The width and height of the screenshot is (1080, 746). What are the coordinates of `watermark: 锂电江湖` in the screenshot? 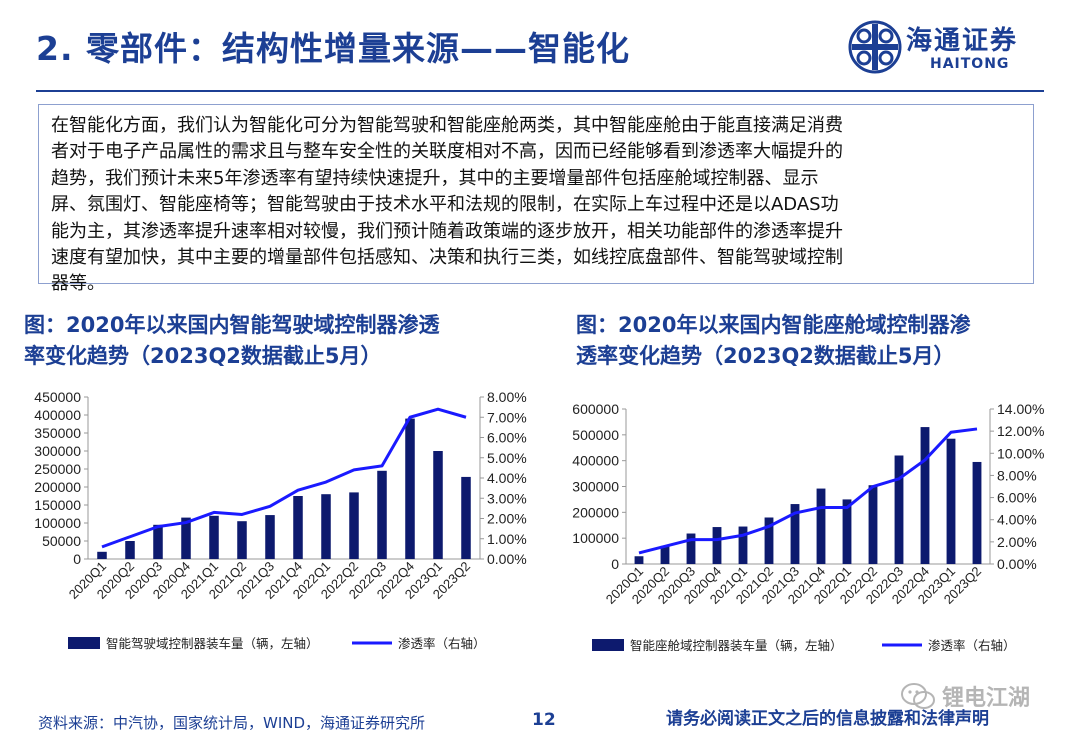 It's located at (975, 697).